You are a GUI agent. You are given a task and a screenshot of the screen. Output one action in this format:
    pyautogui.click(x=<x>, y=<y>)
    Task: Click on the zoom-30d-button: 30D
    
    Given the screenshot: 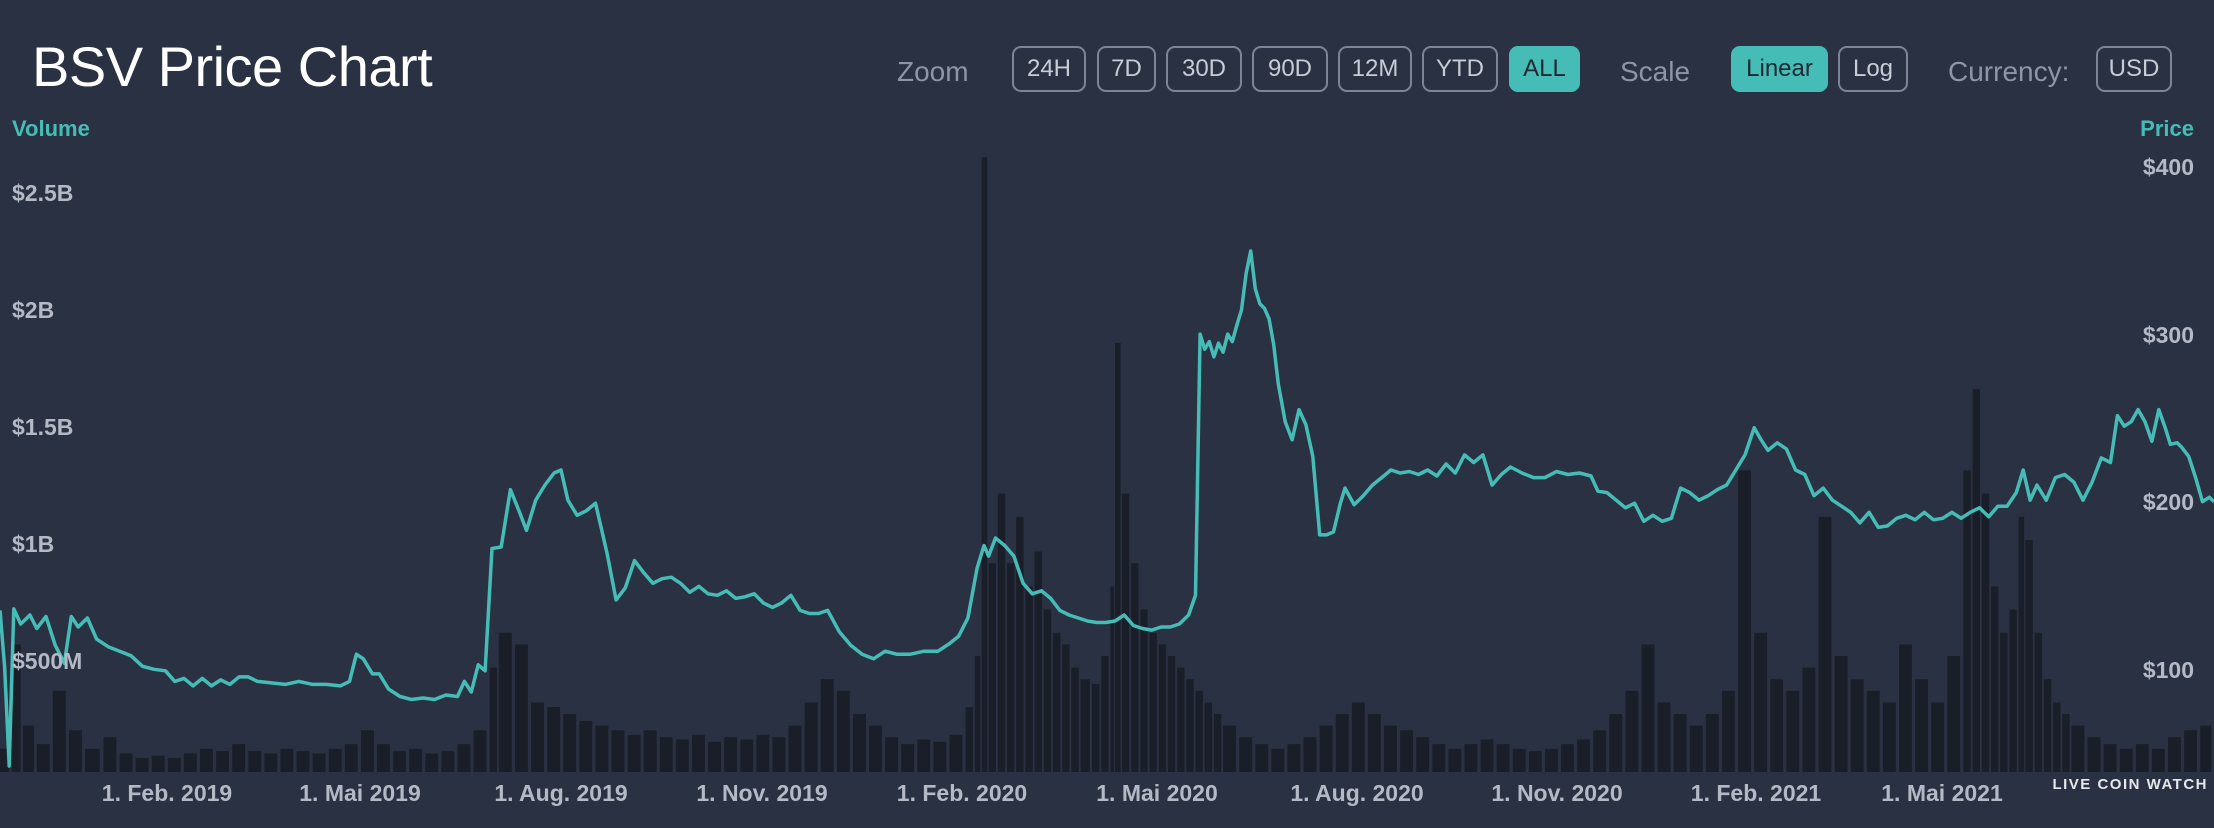 What is the action you would take?
    pyautogui.click(x=1204, y=69)
    